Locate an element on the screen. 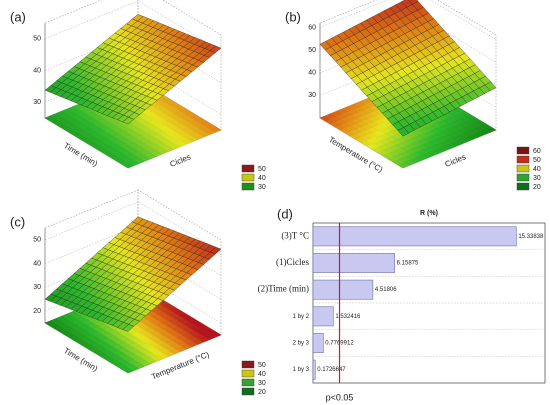 This screenshot has height=405, width=550. chart-title: R (%) is located at coordinates (429, 213).